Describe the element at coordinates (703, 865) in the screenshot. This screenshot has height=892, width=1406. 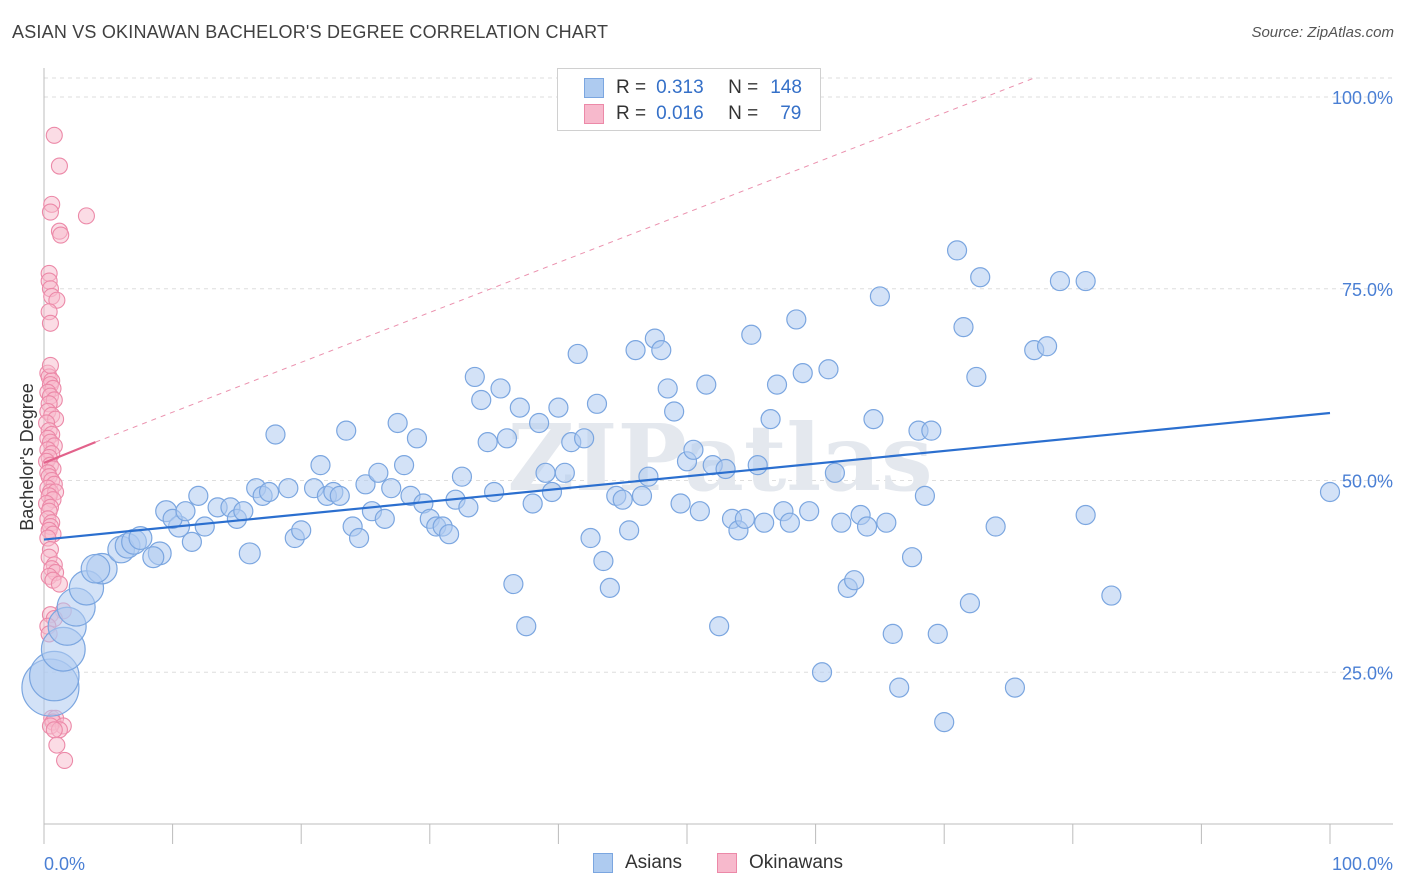
I see `bottom-legend: Asians Okinawans` at that location.